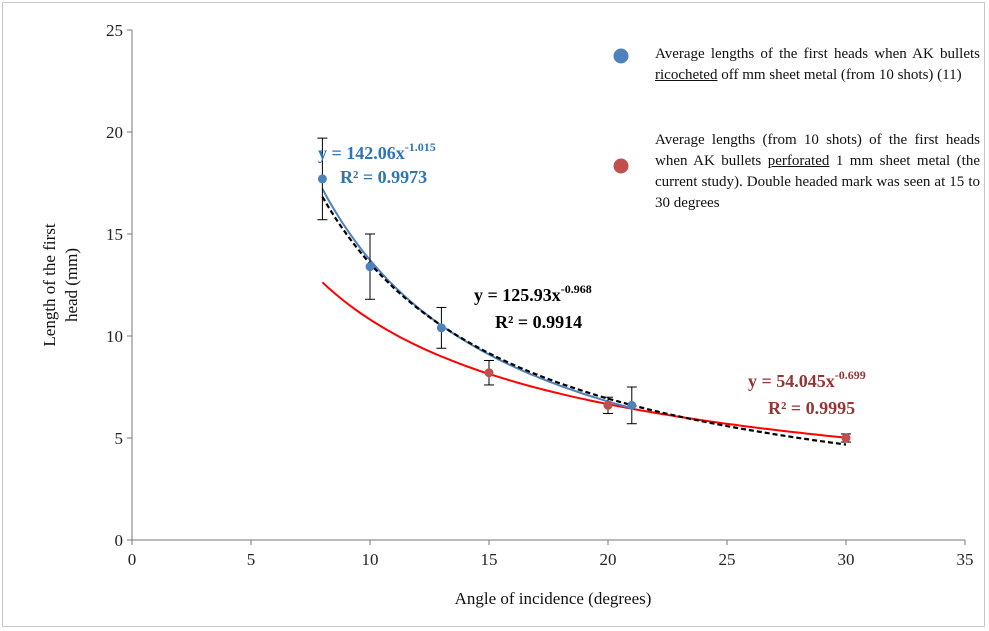  What do you see at coordinates (517, 295) in the screenshot?
I see `combined-equation-coef: y = 125.93x` at bounding box center [517, 295].